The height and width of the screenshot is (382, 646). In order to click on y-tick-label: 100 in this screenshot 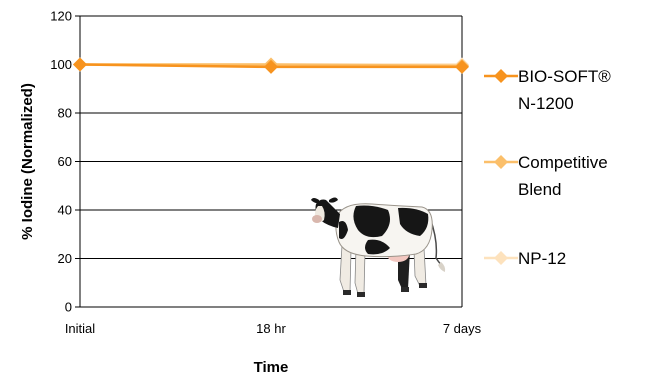, I will do `click(61, 64)`.